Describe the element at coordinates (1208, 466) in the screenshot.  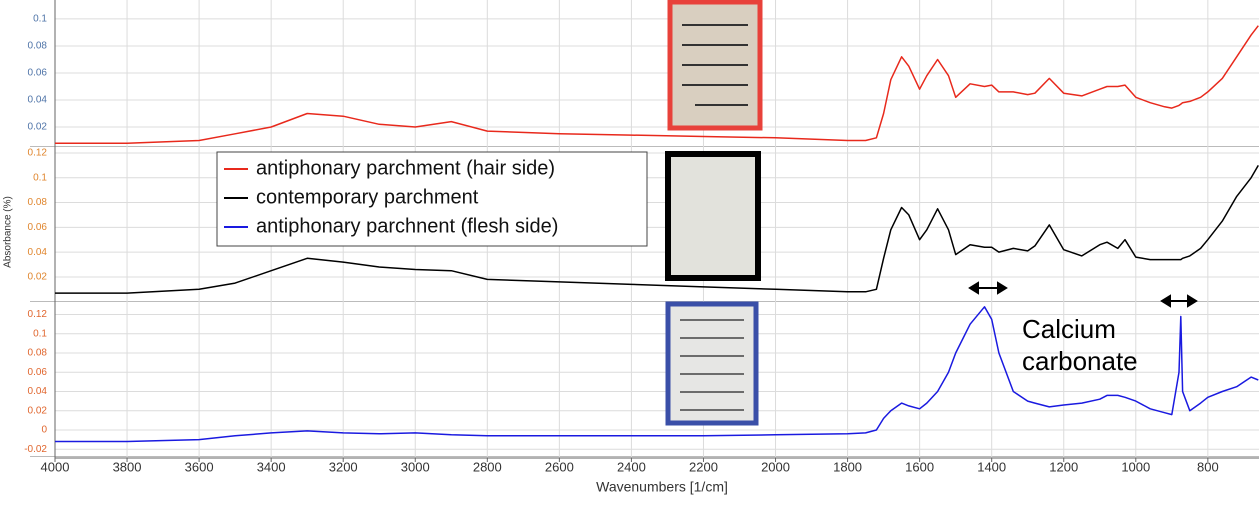
I see `x-tick-label: 800` at that location.